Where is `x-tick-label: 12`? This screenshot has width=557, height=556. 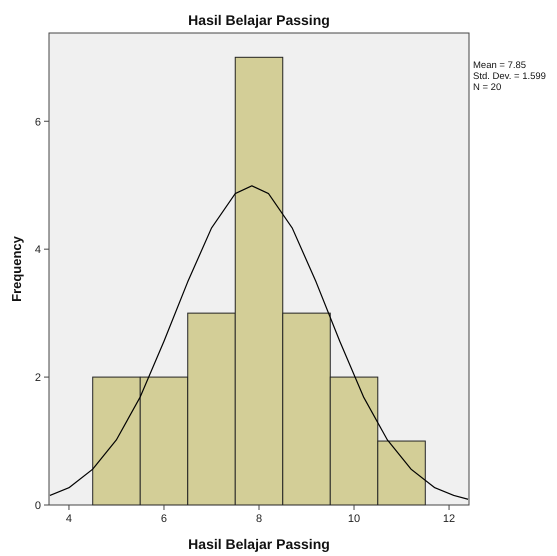 x-tick-label: 12 is located at coordinates (449, 519).